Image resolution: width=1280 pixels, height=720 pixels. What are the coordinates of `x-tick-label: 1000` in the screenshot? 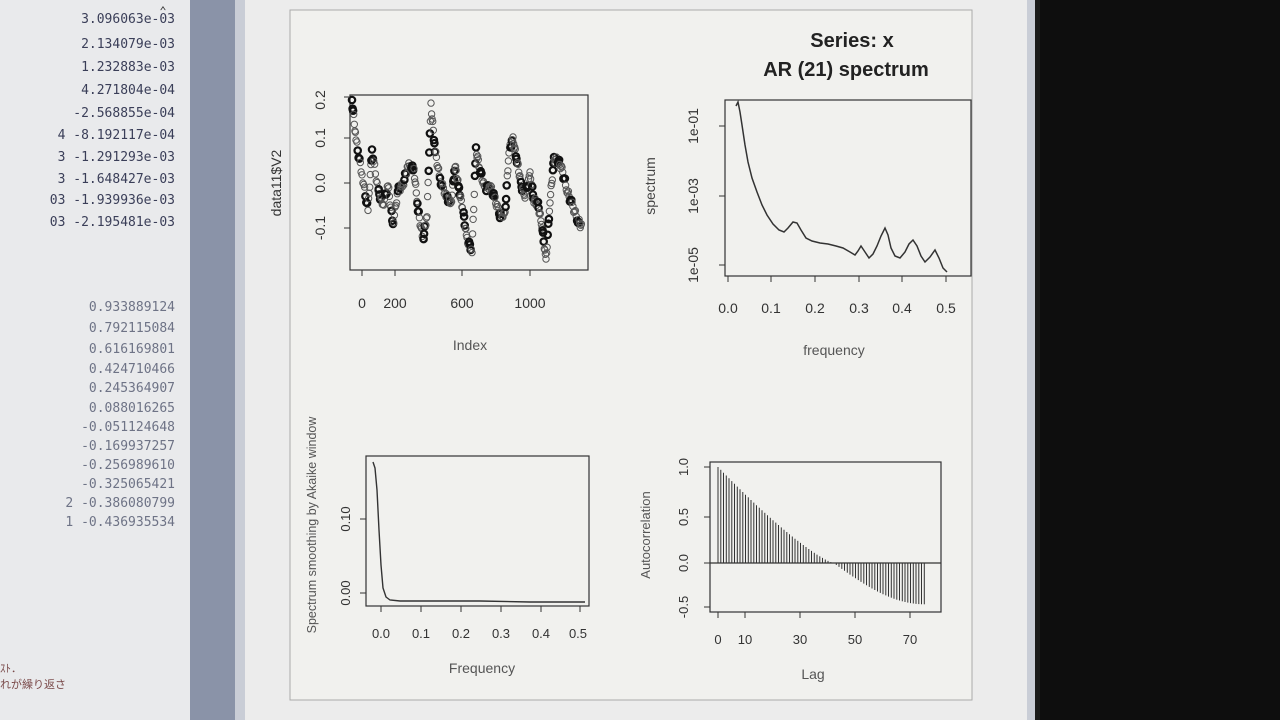 It's located at (529, 303).